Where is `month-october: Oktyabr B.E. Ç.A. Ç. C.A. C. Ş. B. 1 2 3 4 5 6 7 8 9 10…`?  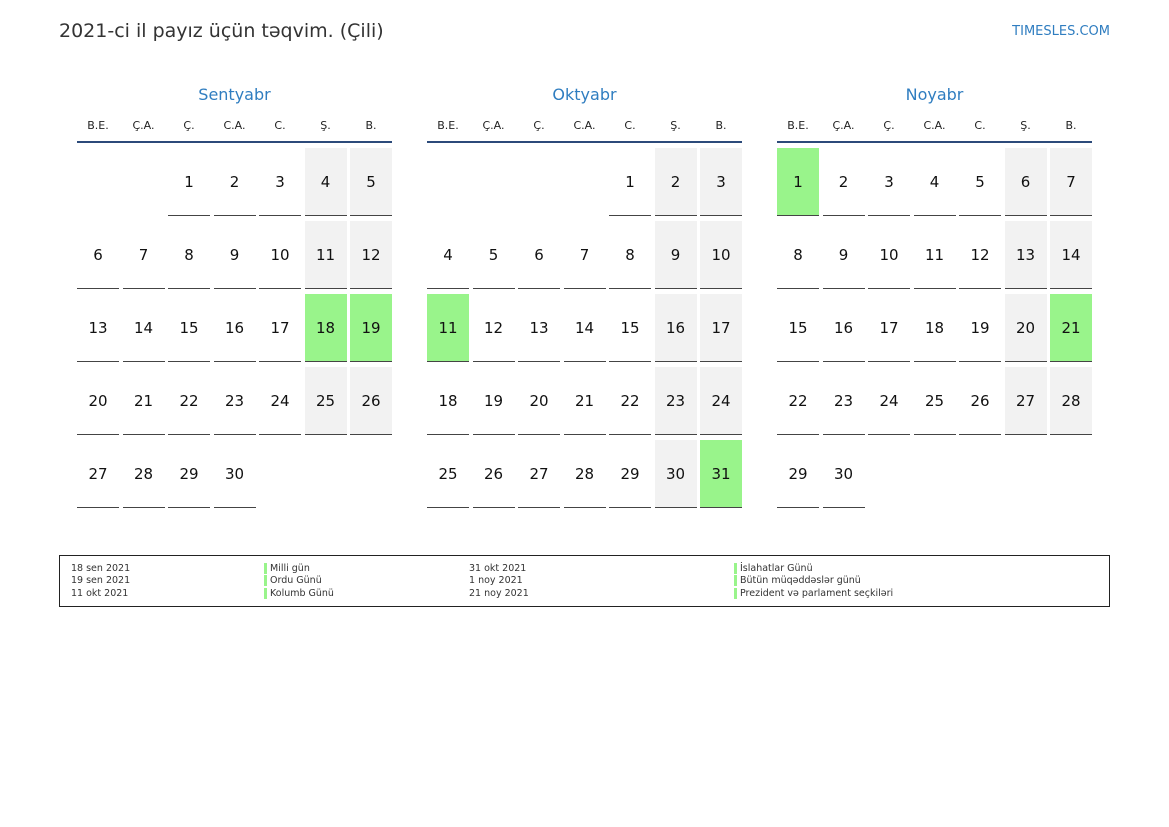 month-october: Oktyabr B.E. Ç.A. Ç. C.A. C. Ş. B. 1 2 3 4 5 6 7 8 9 10… is located at coordinates (584, 298).